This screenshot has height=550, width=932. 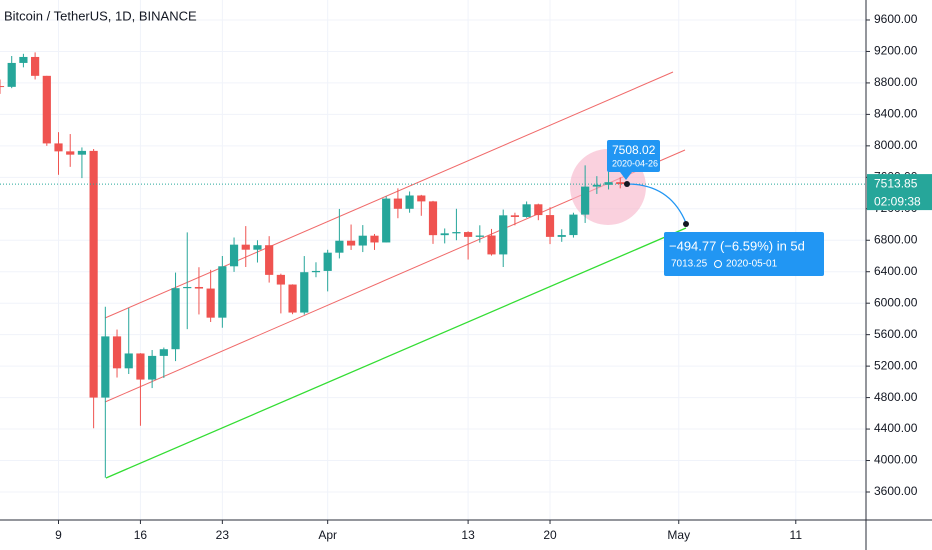 I want to click on y-tick-label: 5200.00, so click(x=896, y=365).